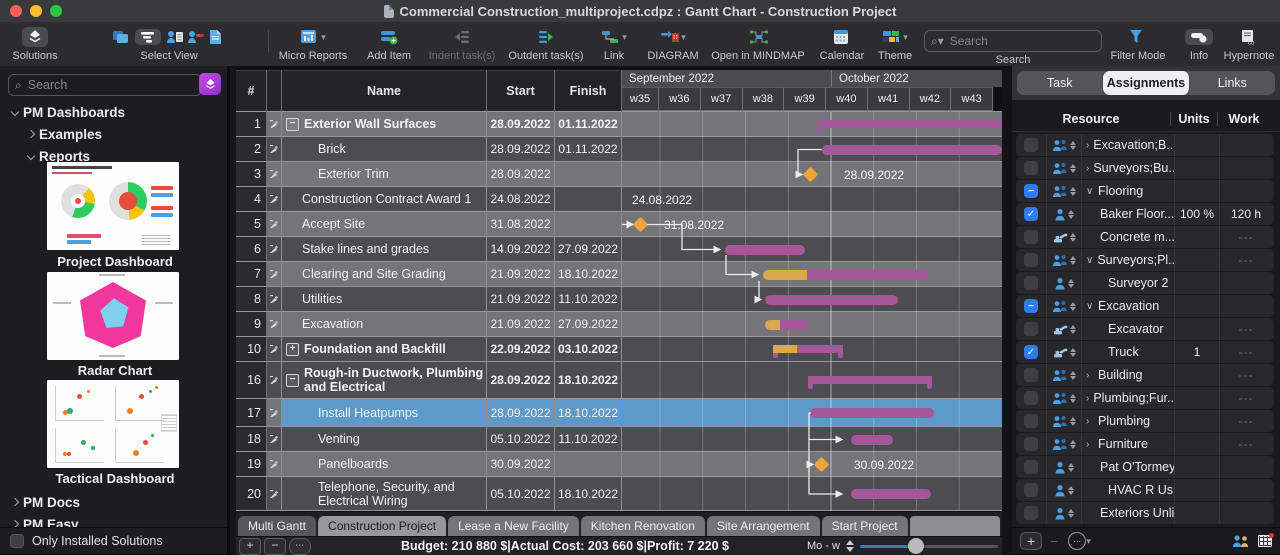 The width and height of the screenshot is (1280, 555). Describe the element at coordinates (113, 316) in the screenshot. I see `thumbnail-radar-chart` at that location.